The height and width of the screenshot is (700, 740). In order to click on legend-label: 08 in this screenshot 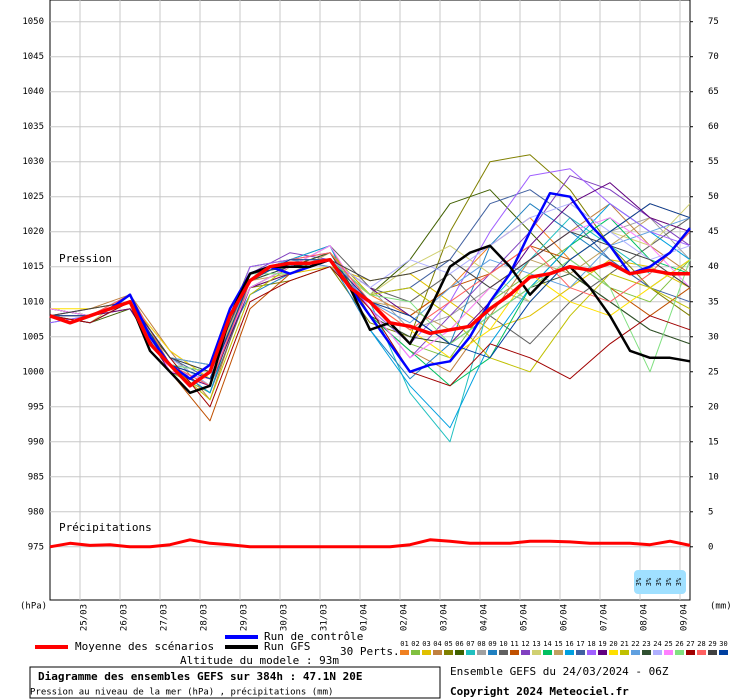, I will do `click(481, 644)`.